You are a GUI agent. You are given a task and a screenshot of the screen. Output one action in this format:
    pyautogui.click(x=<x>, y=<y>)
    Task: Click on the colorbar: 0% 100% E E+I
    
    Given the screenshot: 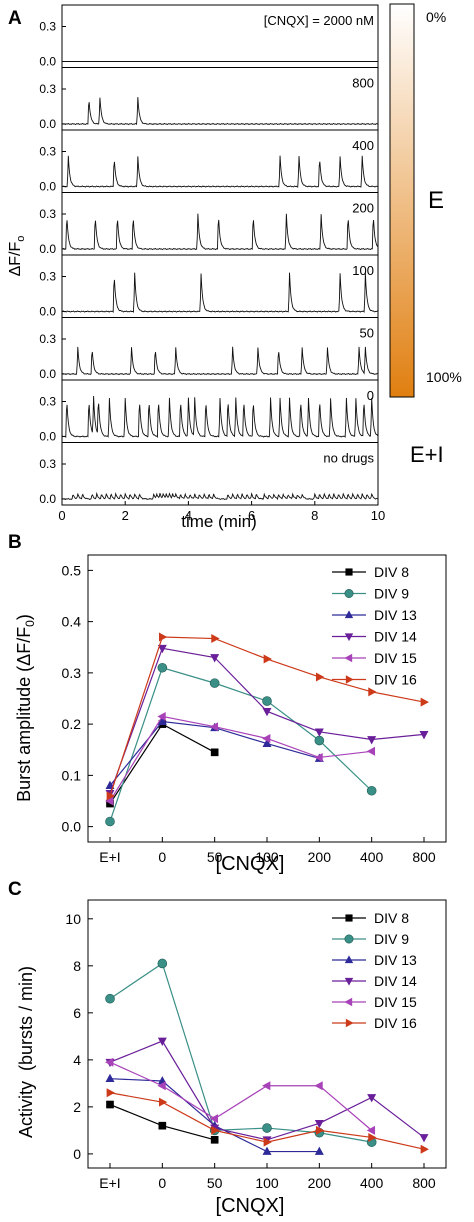 What is the action you would take?
    pyautogui.click(x=425, y=235)
    